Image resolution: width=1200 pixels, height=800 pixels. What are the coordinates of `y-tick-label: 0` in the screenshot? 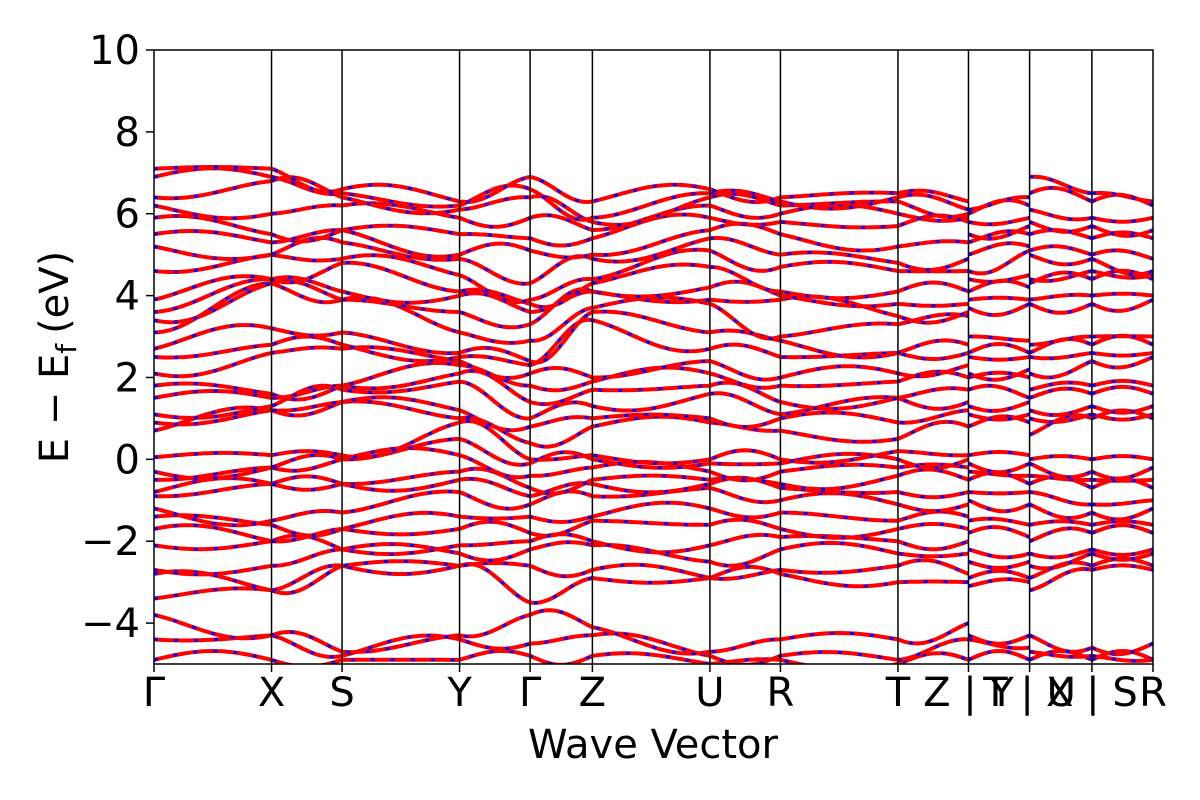 It's located at (127, 460).